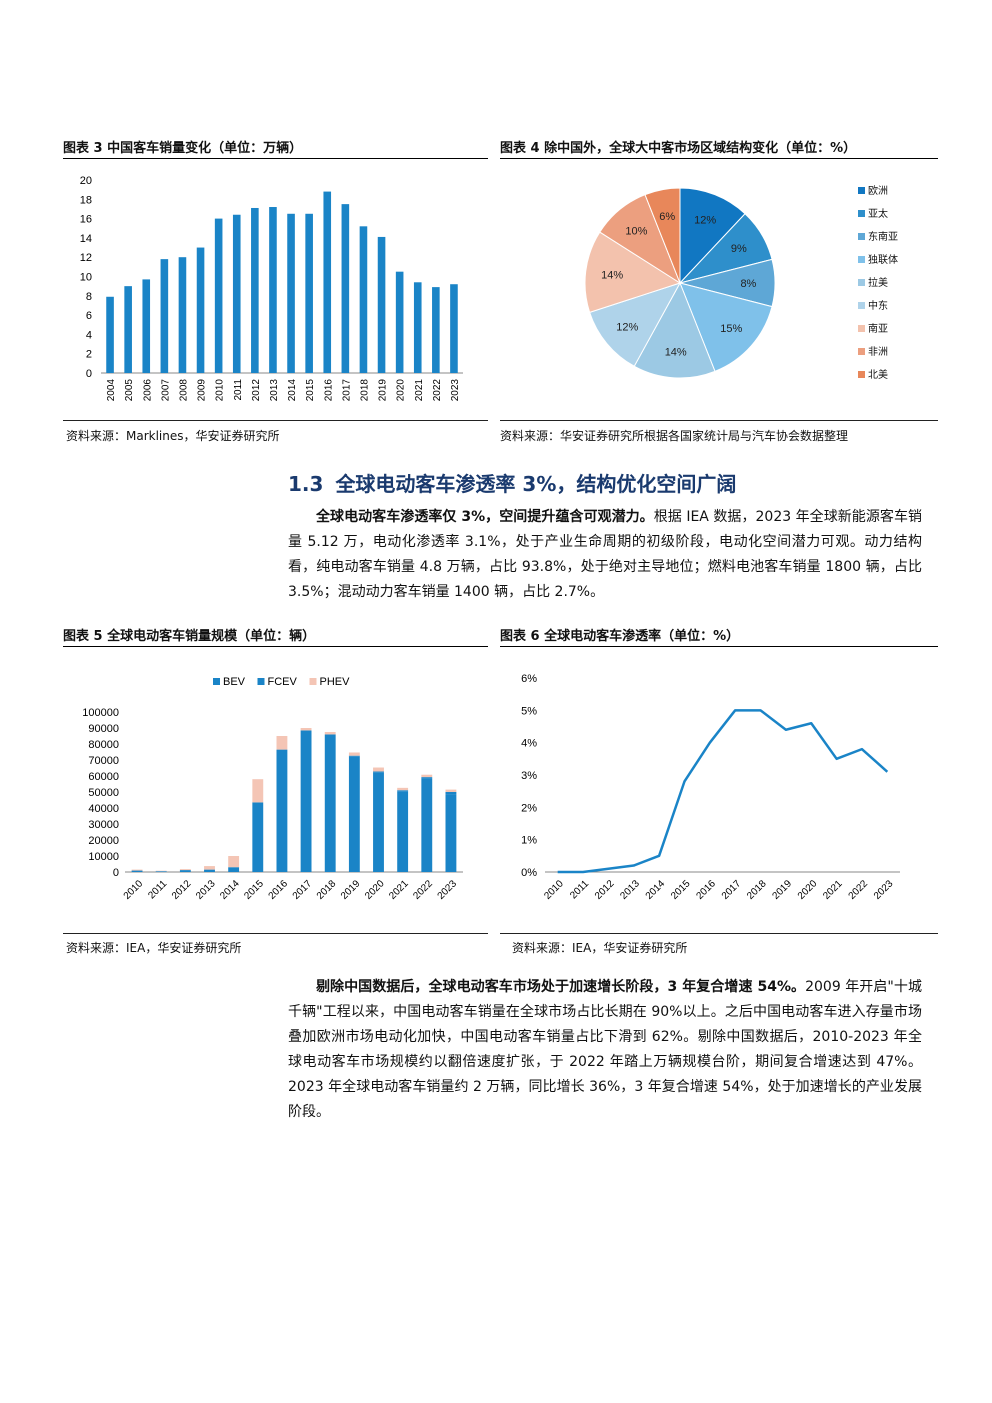  Describe the element at coordinates (529, 679) in the screenshot. I see `fig6-y-tick-label: 6%` at that location.